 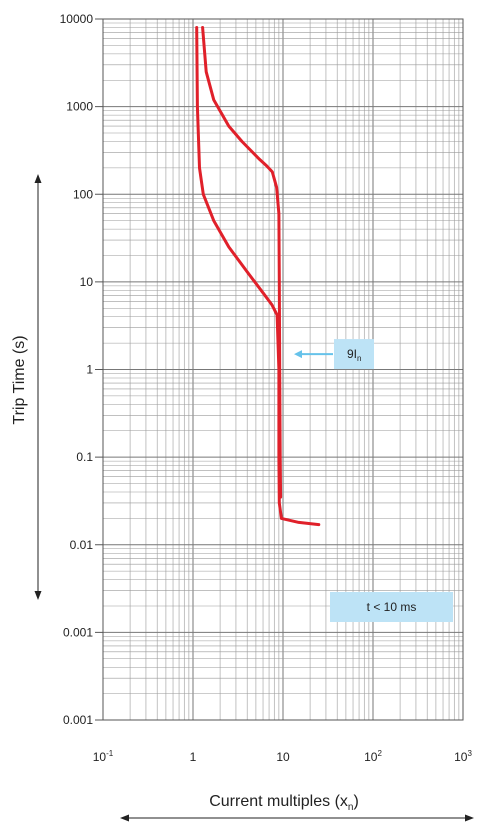 I want to click on y-tick-label: 100, so click(x=83, y=194).